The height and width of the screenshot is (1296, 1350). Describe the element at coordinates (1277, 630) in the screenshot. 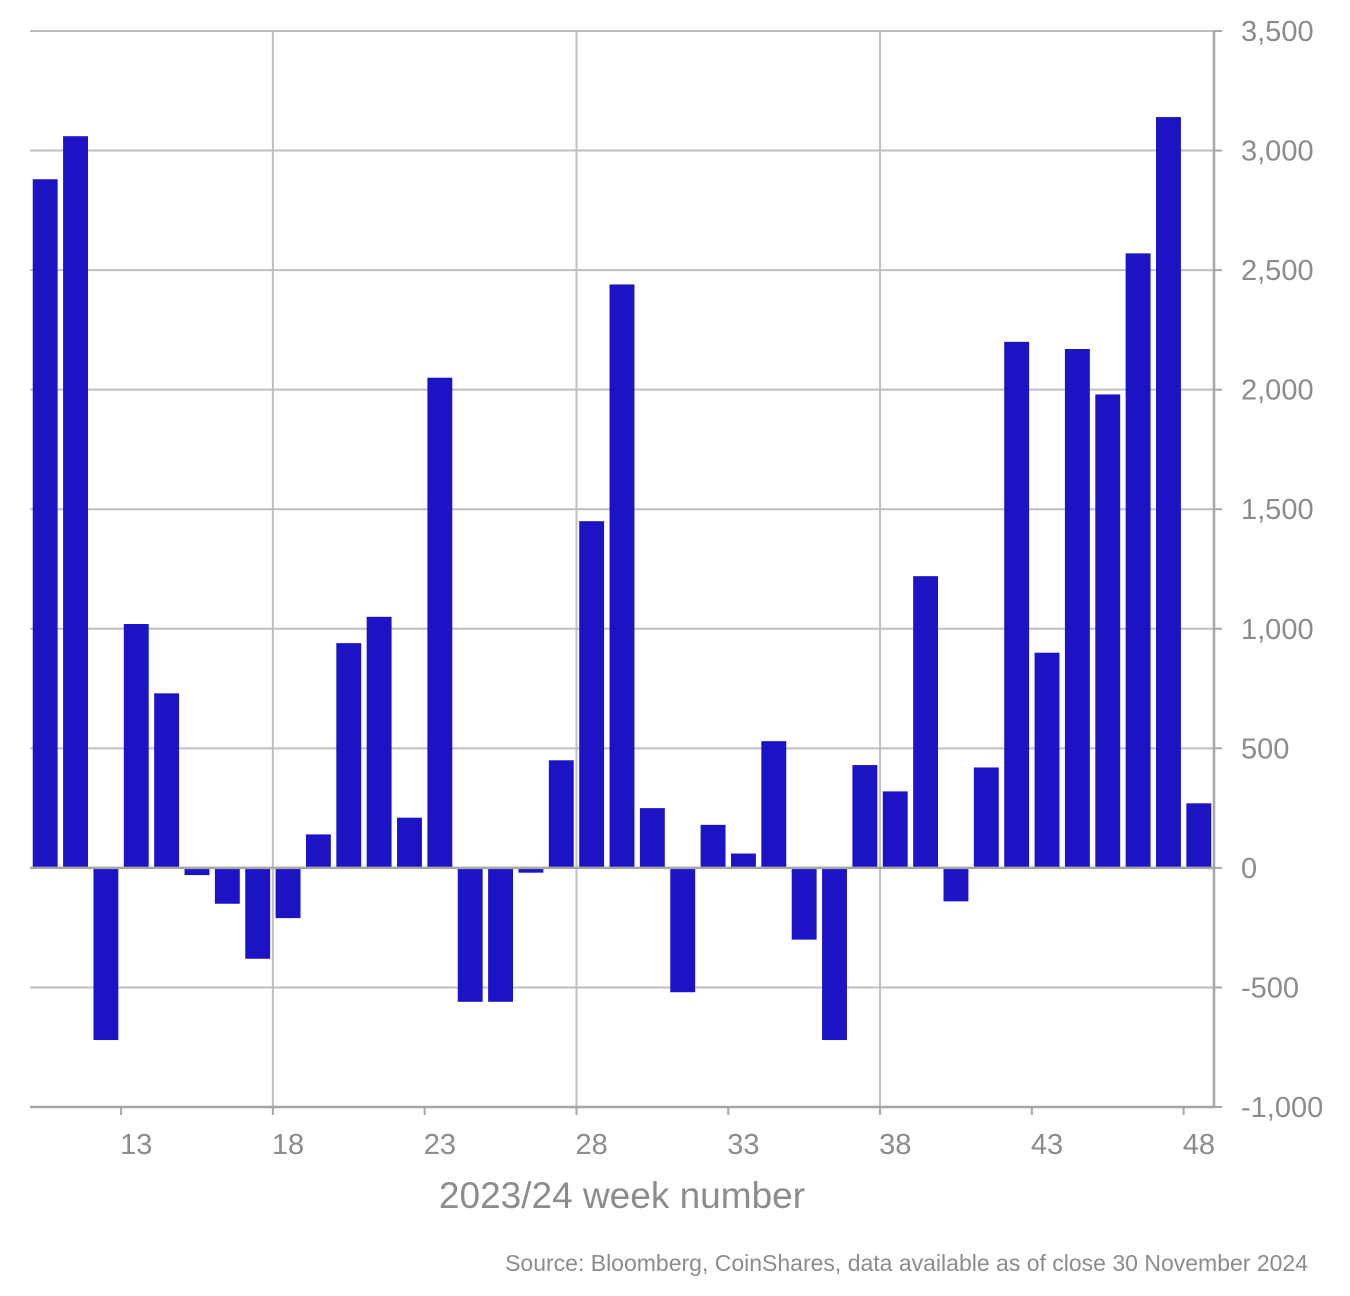

I see `y-tick-label: 1,000` at that location.